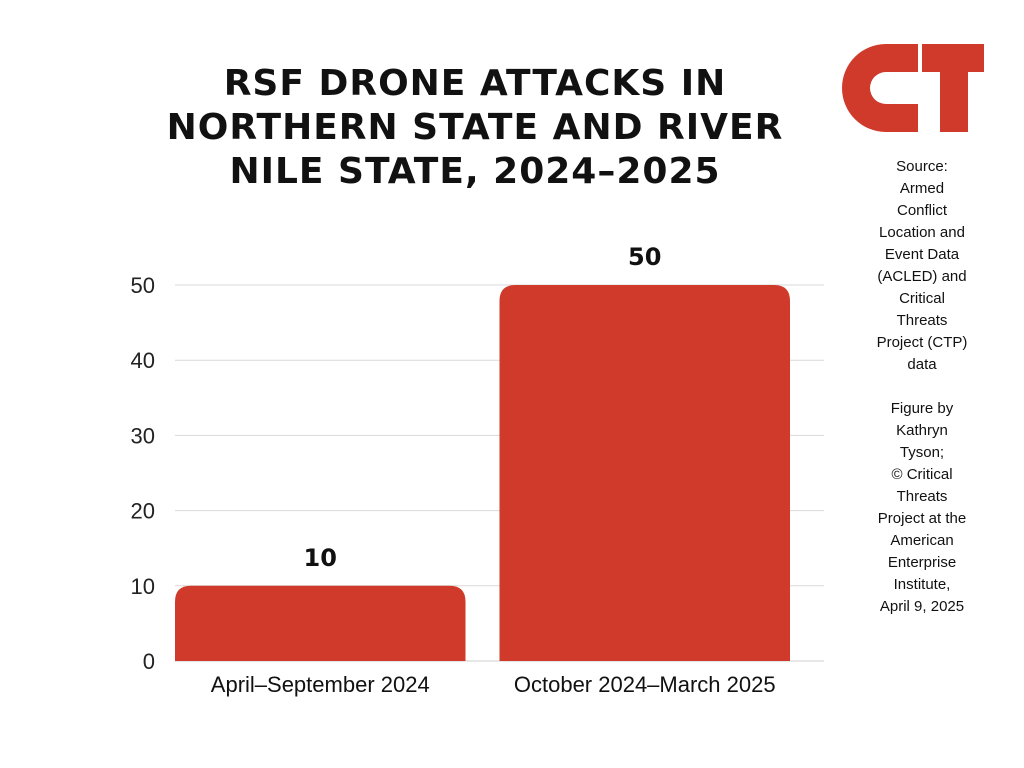 The height and width of the screenshot is (768, 1024). Describe the element at coordinates (922, 584) in the screenshot. I see `credit-line: Institute,` at that location.